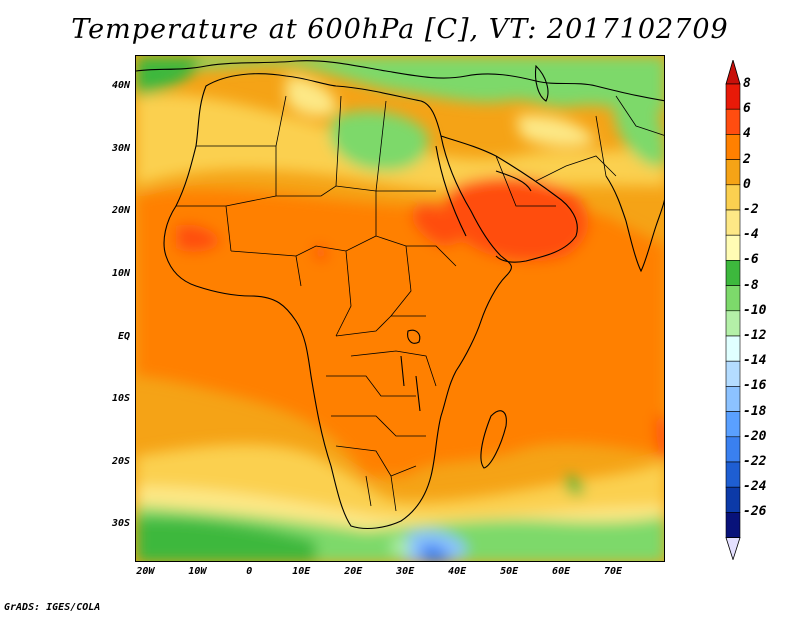  I want to click on field-pale-iran, so click(556, 131).